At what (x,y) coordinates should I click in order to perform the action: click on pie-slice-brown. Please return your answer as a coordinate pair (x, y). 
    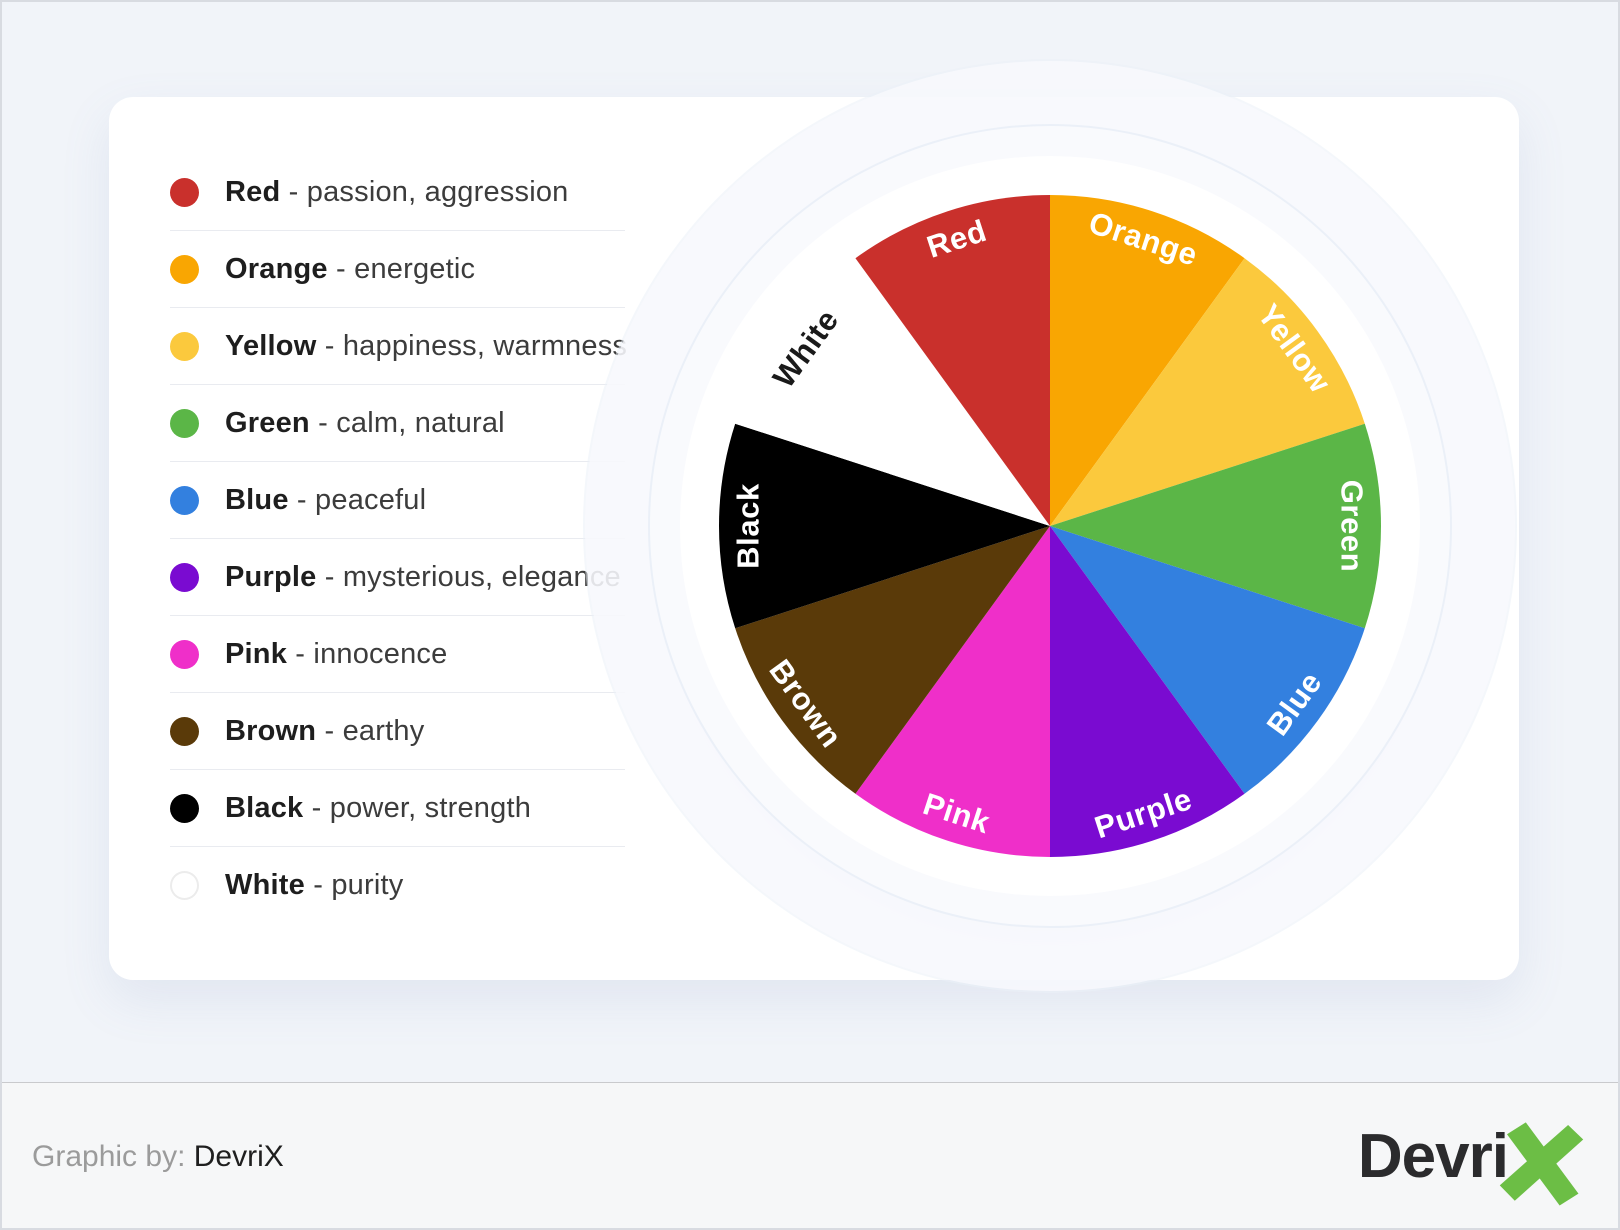
    Looking at the image, I should click on (892, 660).